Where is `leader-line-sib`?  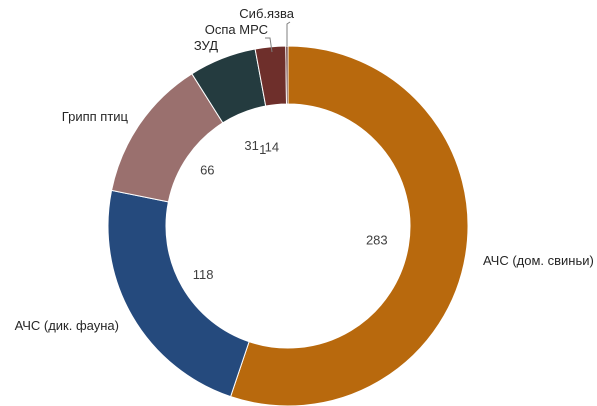
leader-line-sib is located at coordinates (288, 33).